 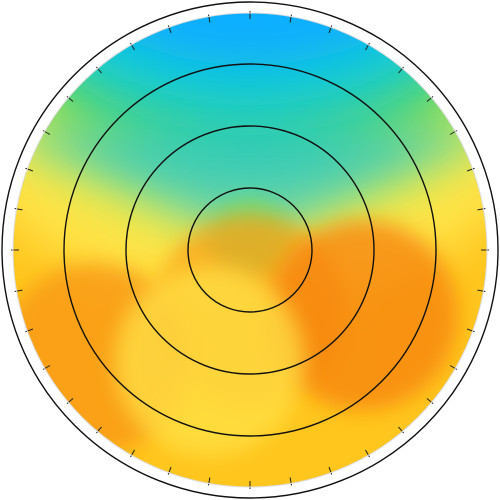 I want to click on lower-left-mild, so click(x=209, y=361).